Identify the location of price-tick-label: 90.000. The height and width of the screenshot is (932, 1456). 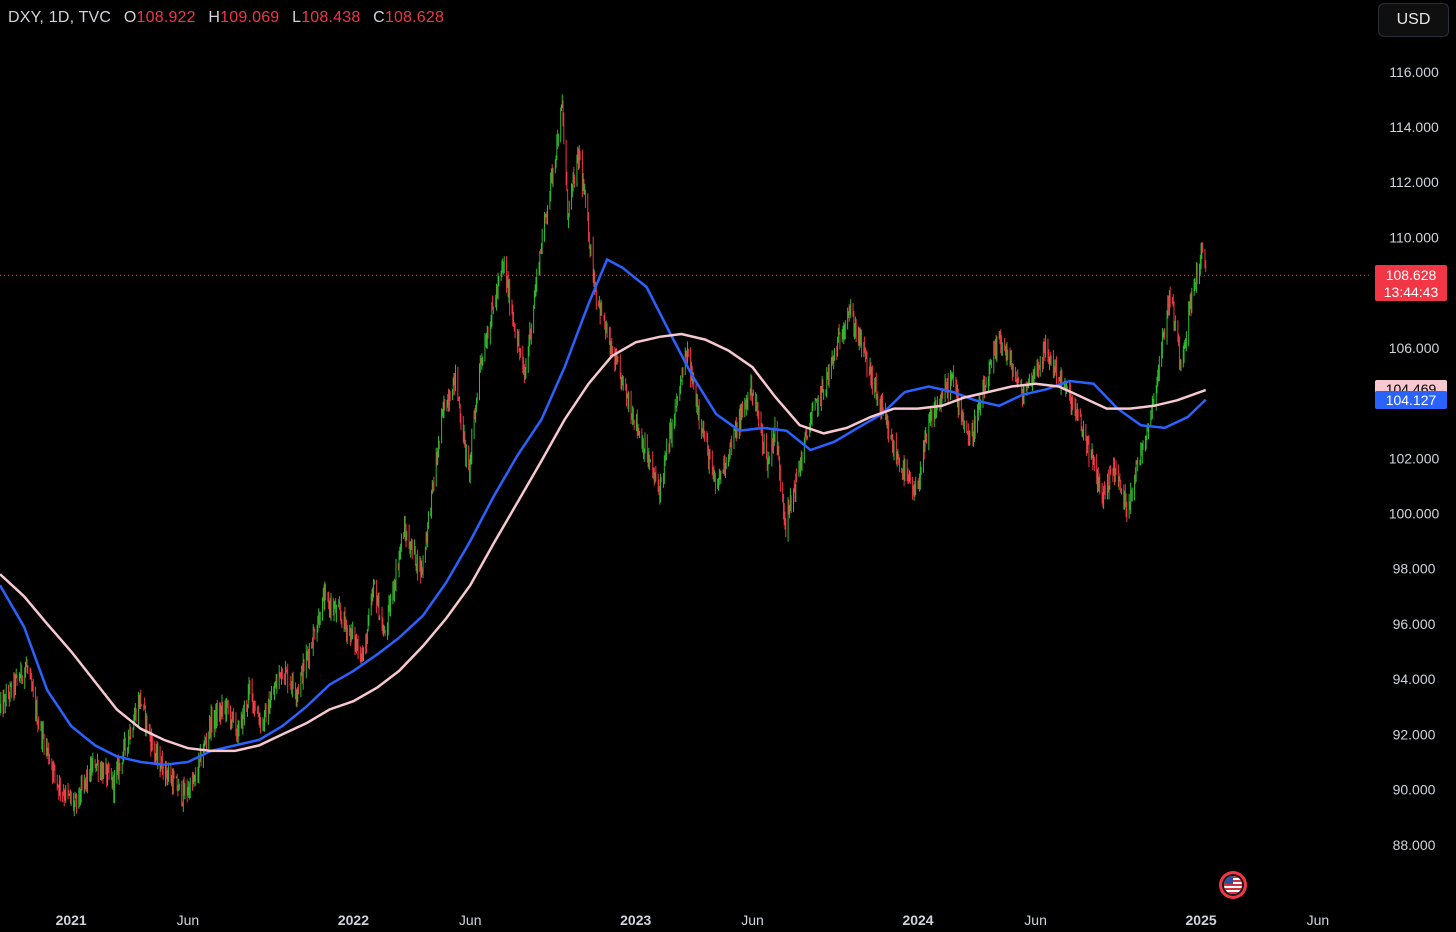
(1414, 790).